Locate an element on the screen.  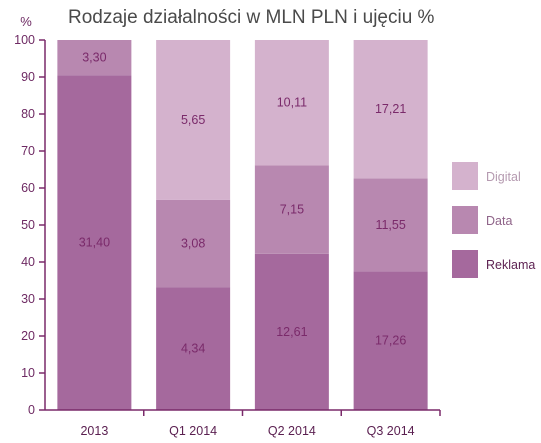
y-axis-unit: % is located at coordinates (26, 21).